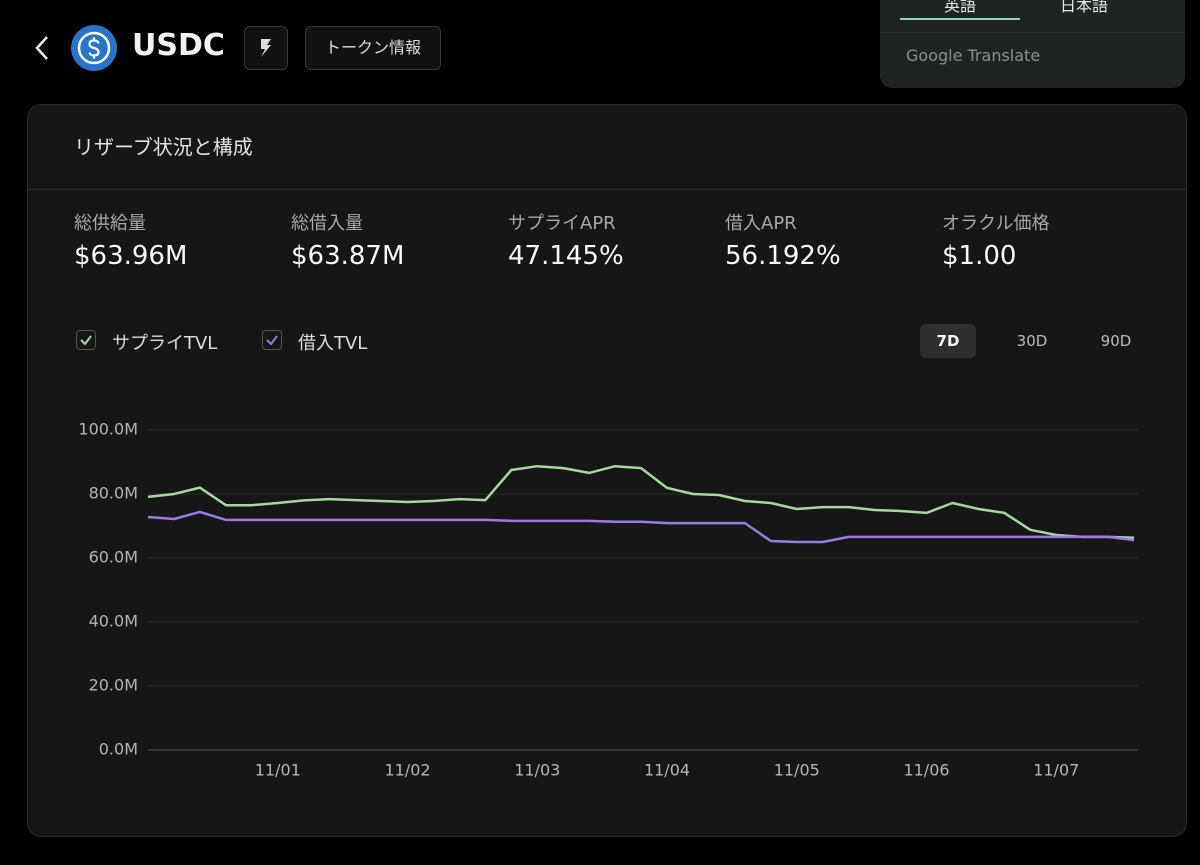 The height and width of the screenshot is (865, 1200). Describe the element at coordinates (562, 223) in the screenshot. I see `stat-label: サプライAPR` at that location.